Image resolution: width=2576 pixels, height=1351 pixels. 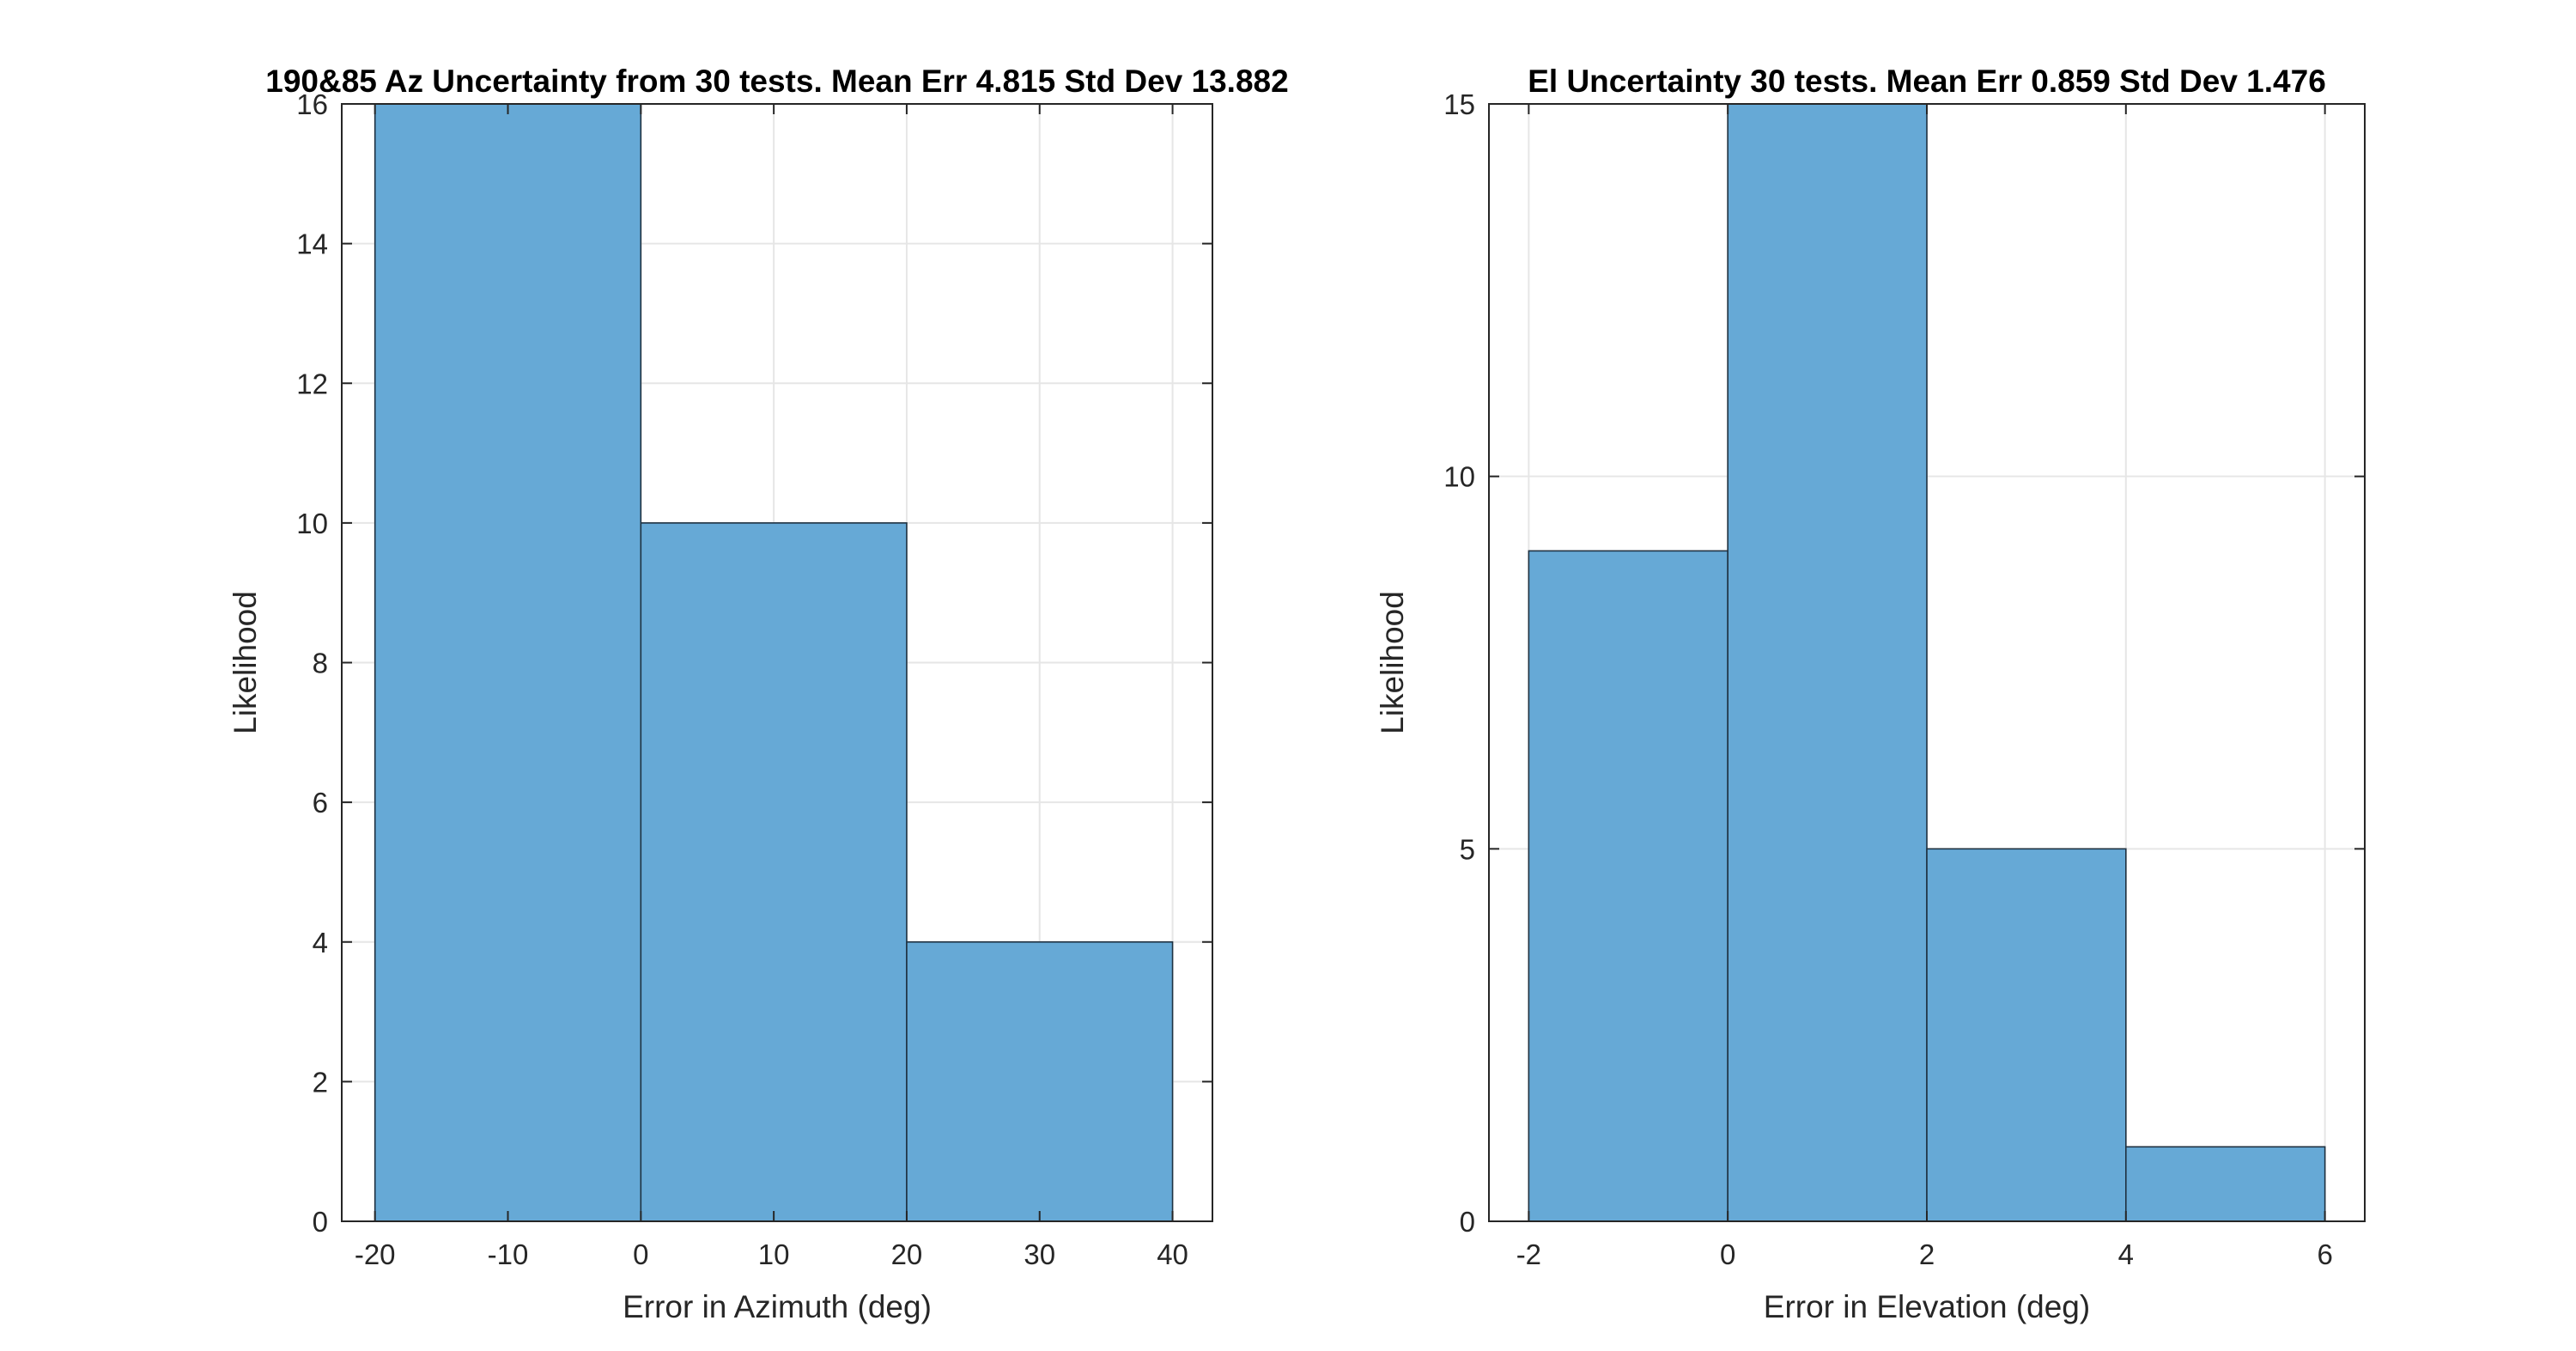 What do you see at coordinates (321, 803) in the screenshot?
I see `azimuth-y-tick-label: 6` at bounding box center [321, 803].